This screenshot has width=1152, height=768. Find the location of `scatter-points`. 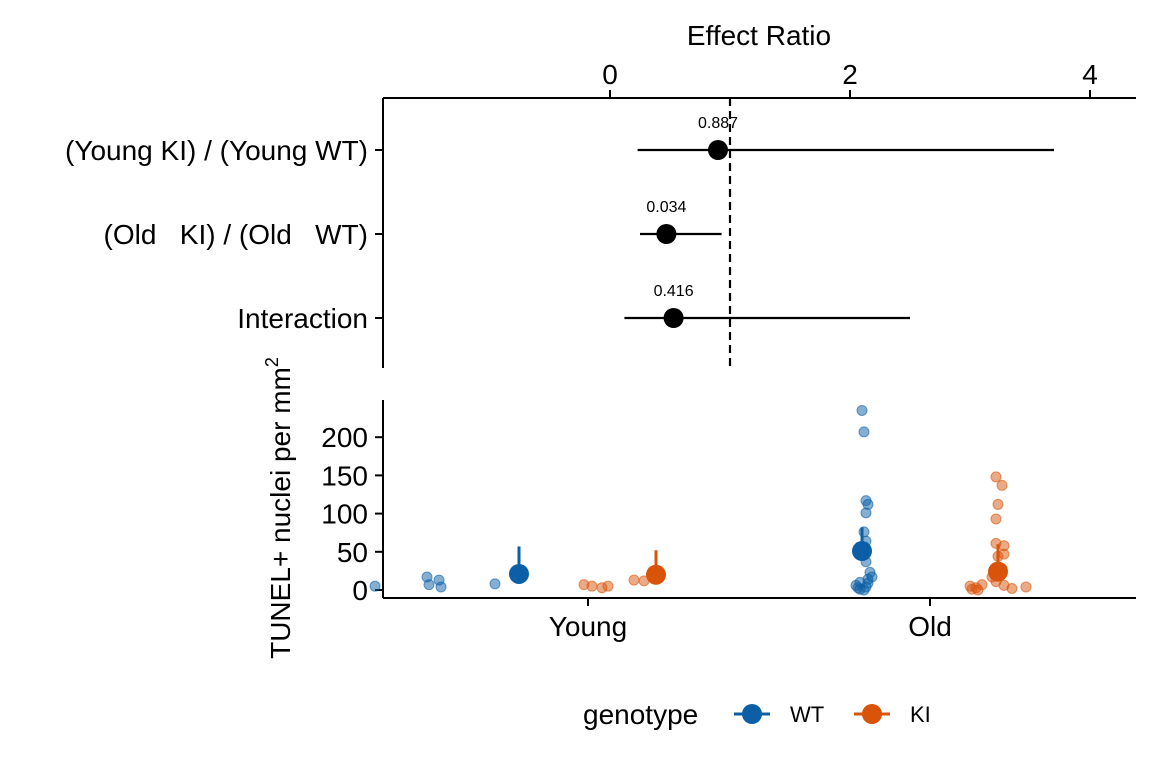

scatter-points is located at coordinates (700, 500).